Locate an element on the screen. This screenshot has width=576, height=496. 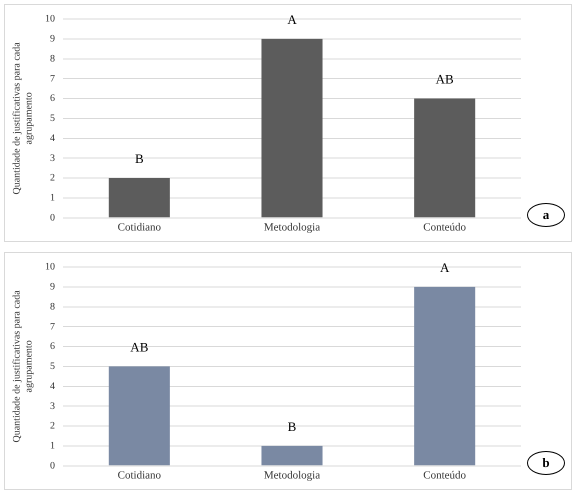
text: b is located at coordinates (546, 463).